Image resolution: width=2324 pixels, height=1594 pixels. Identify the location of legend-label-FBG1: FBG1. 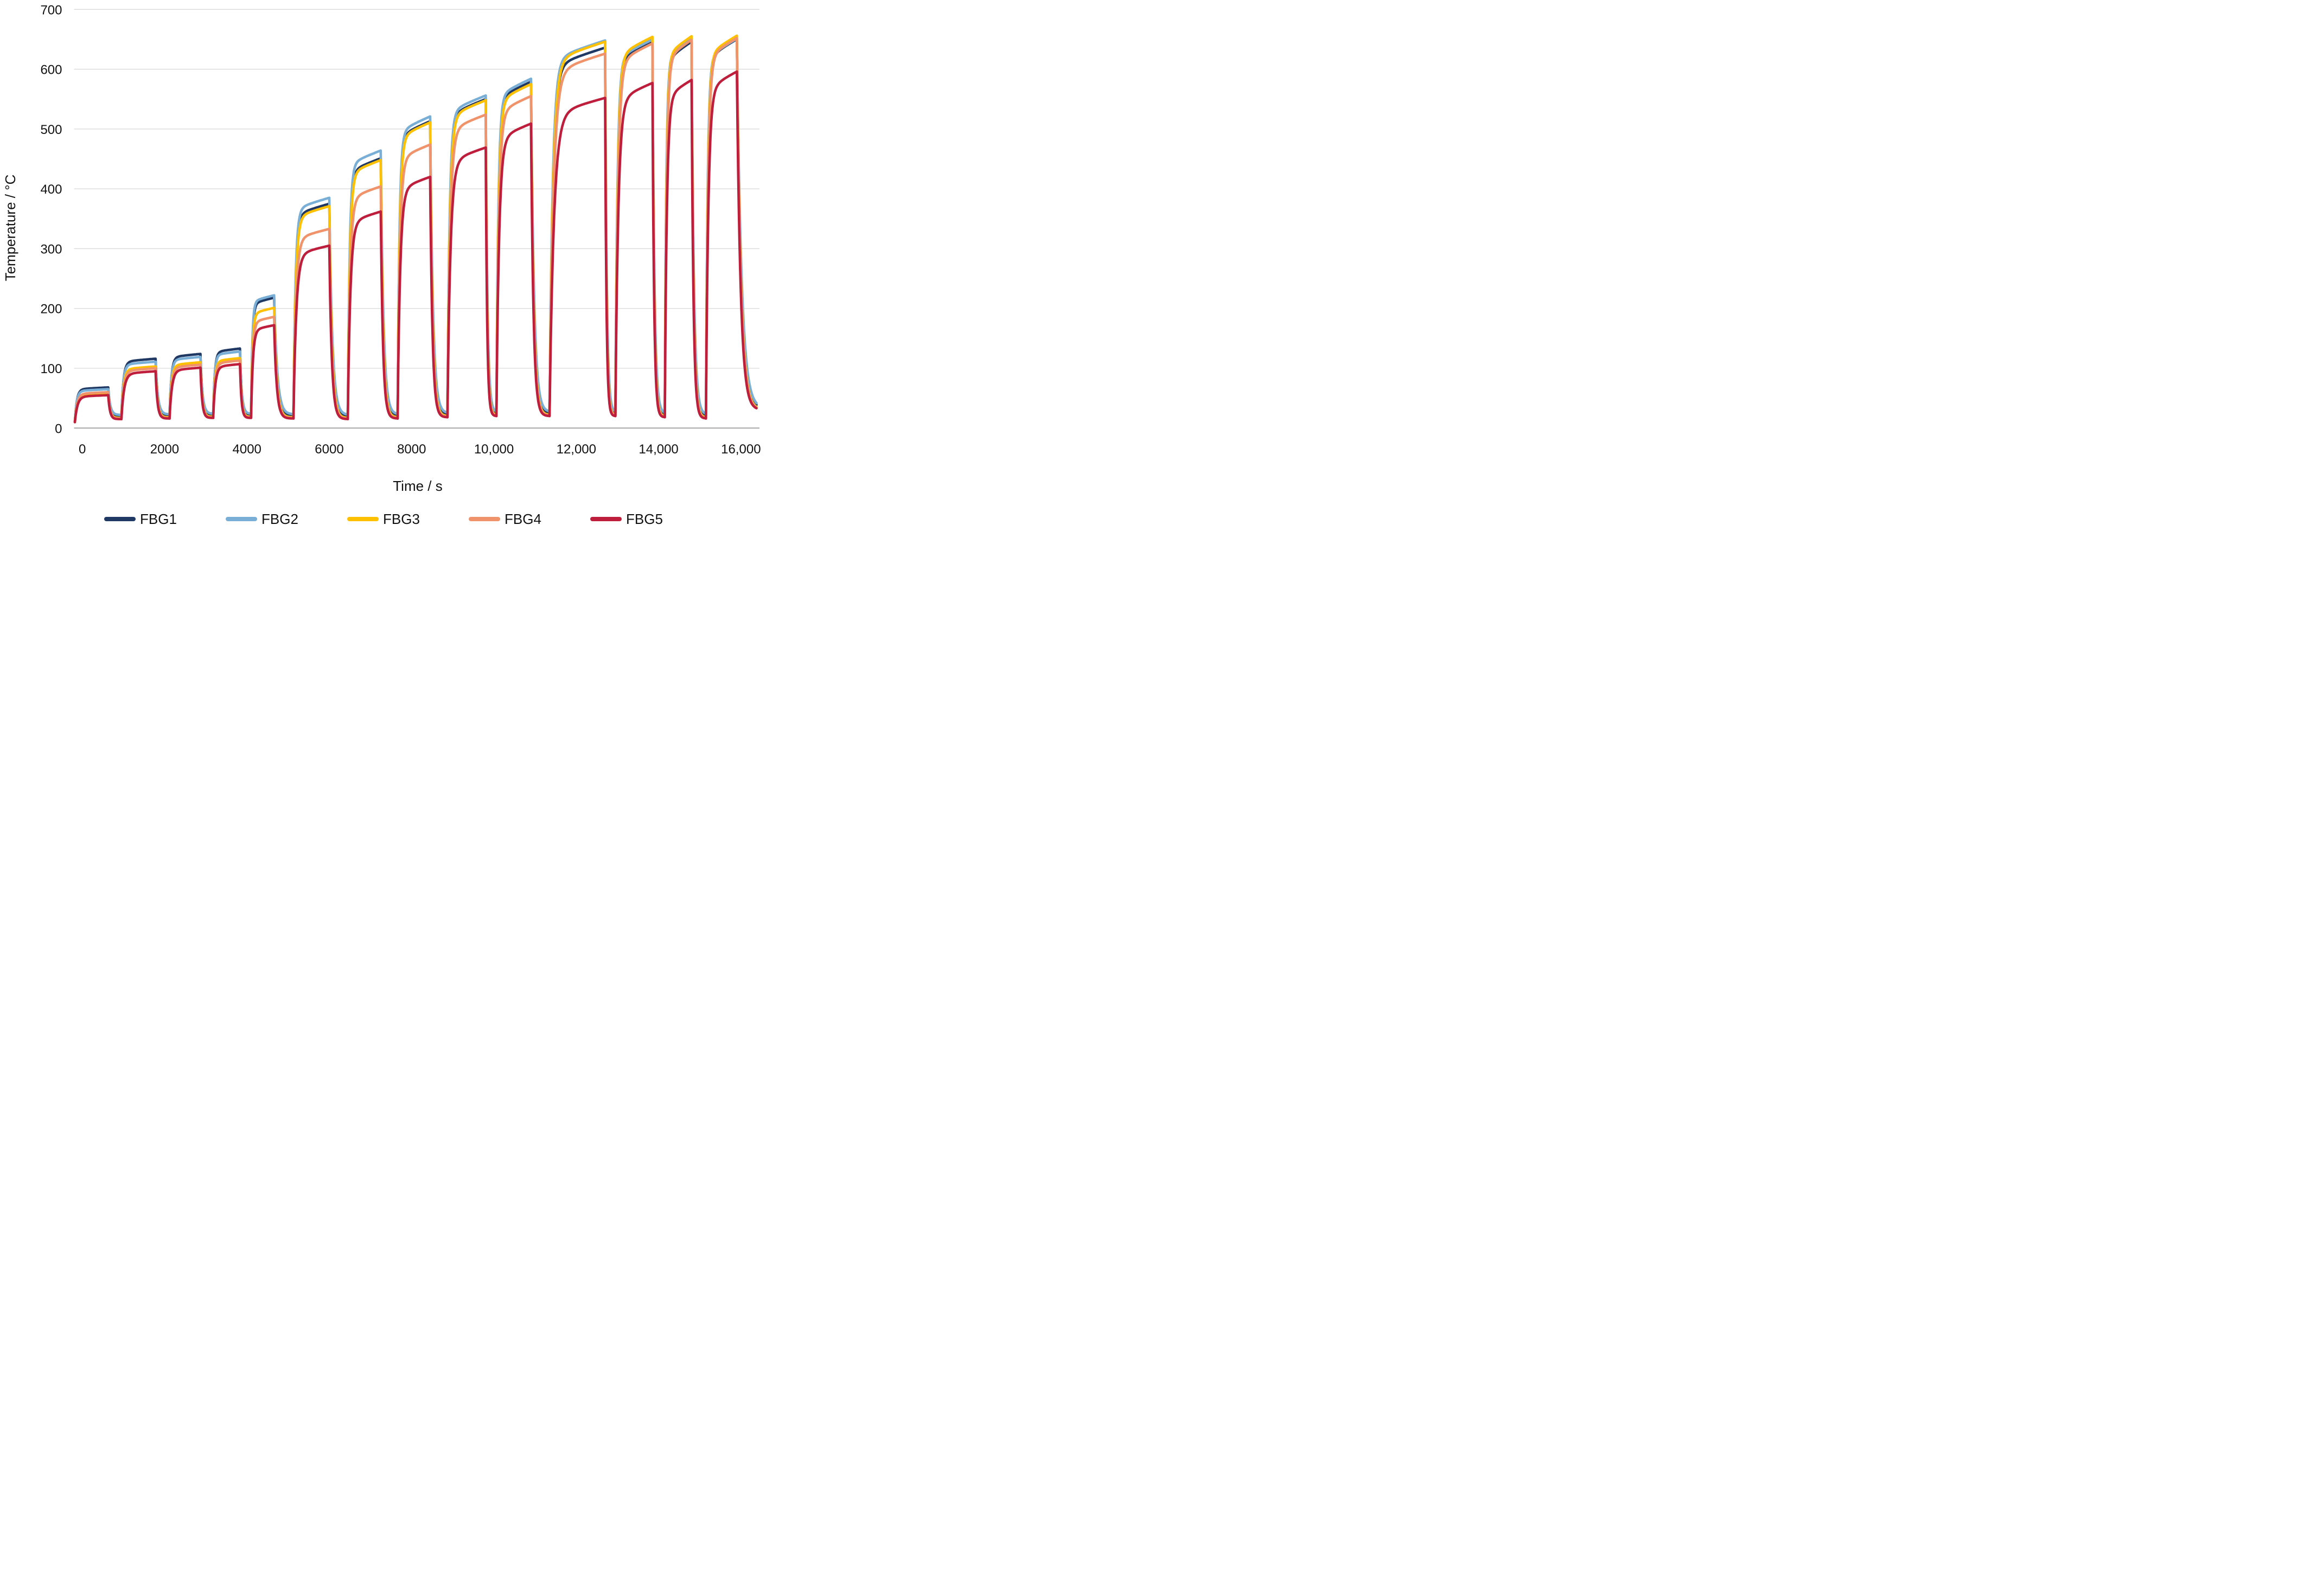
(158, 519).